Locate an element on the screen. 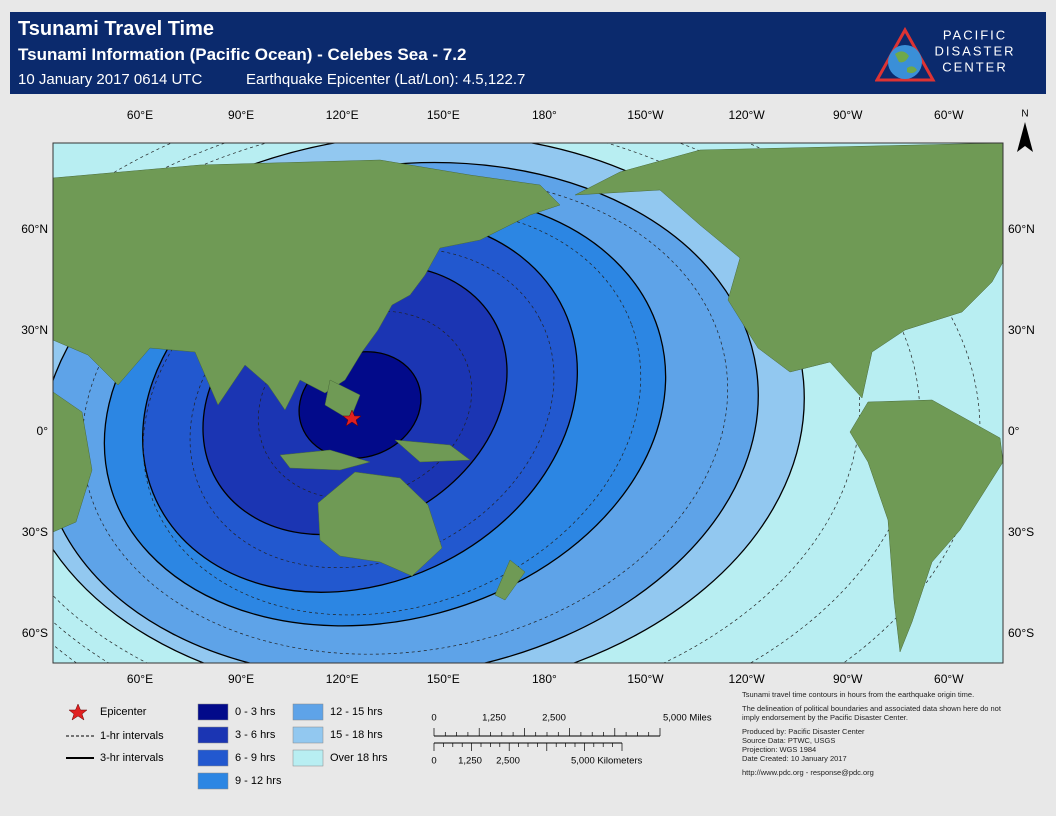  legend-label: 15 - 18 hrs is located at coordinates (356, 735).